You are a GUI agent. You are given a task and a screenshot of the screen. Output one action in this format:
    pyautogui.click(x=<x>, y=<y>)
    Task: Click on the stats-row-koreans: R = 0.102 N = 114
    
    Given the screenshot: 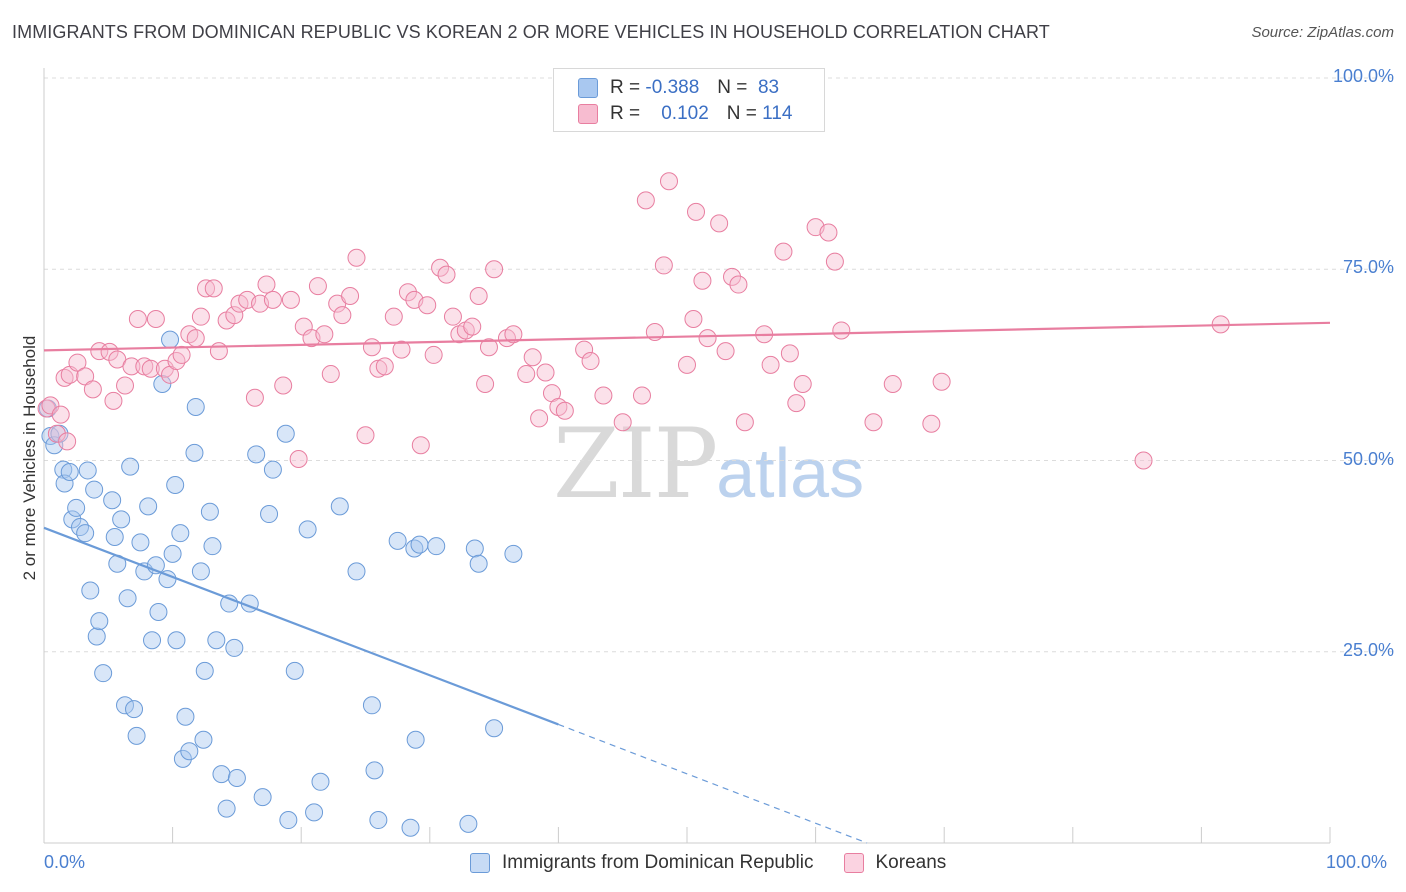 What is the action you would take?
    pyautogui.click(x=685, y=114)
    